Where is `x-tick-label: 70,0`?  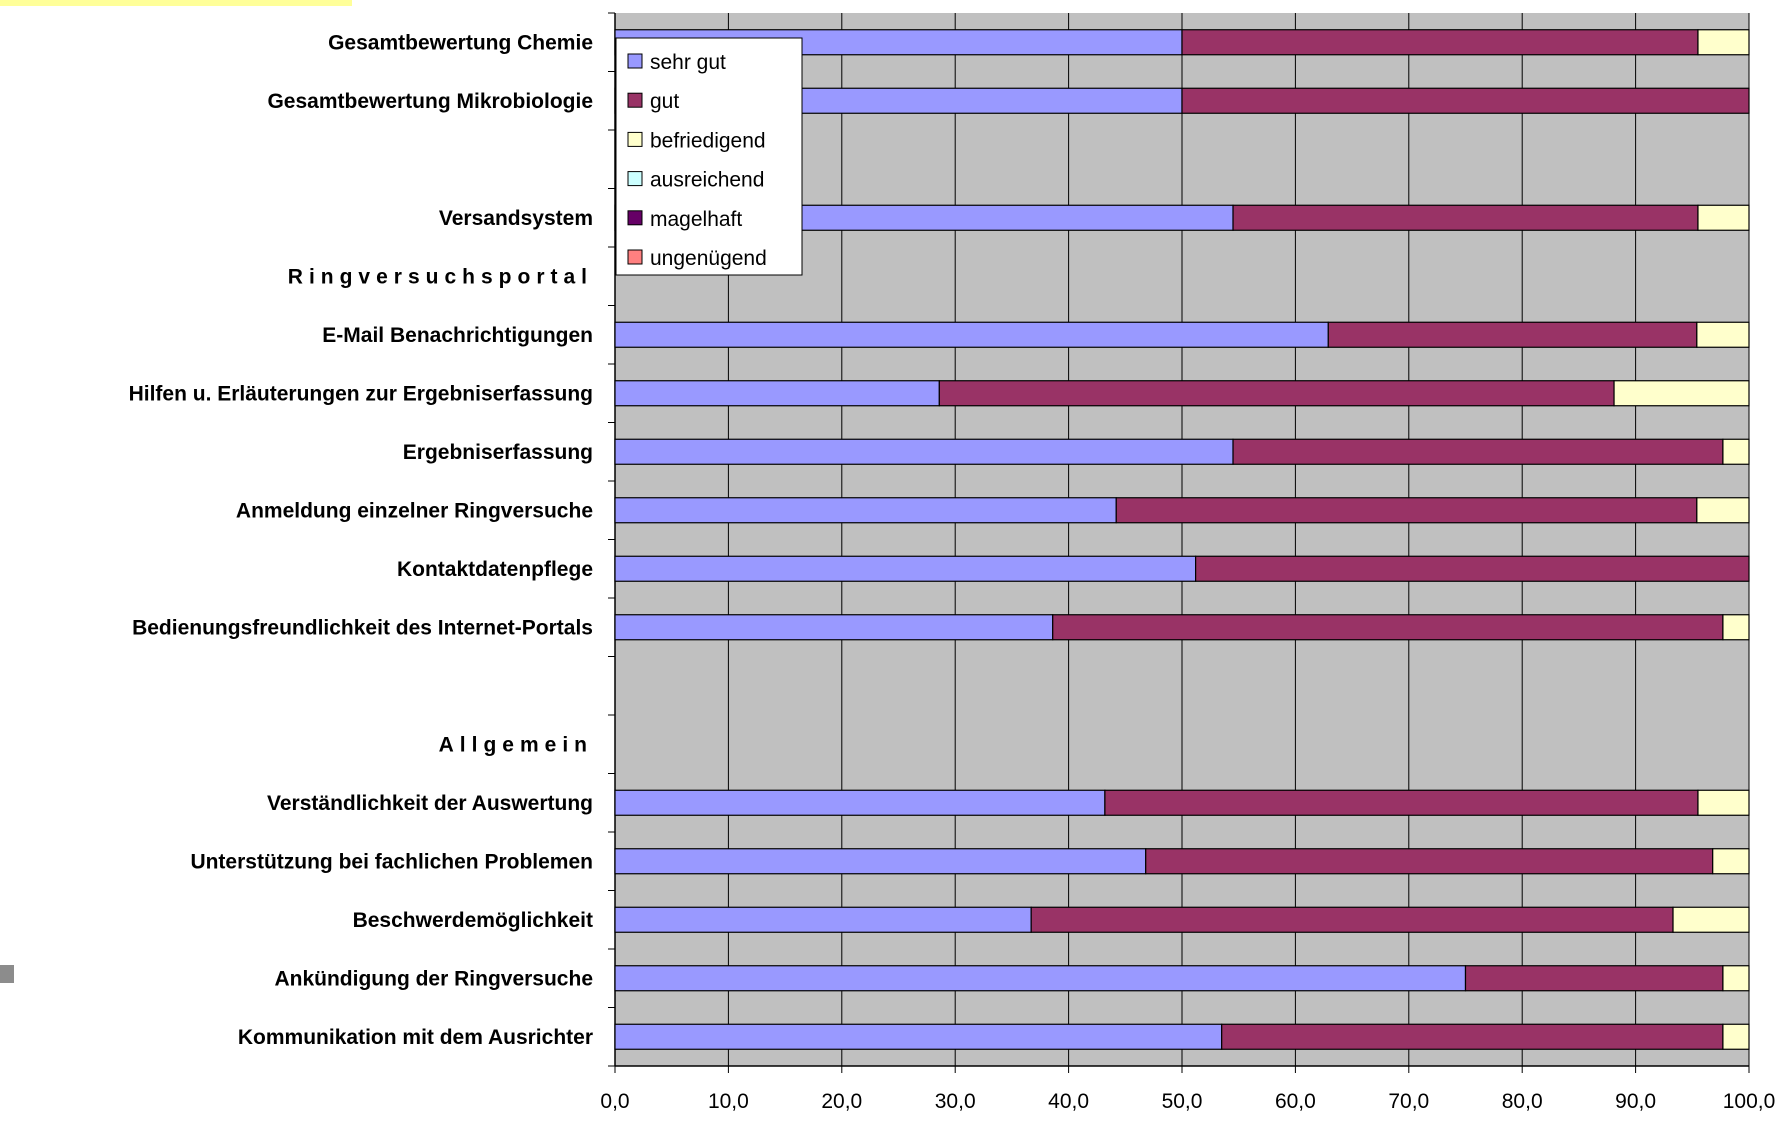
x-tick-label: 70,0 is located at coordinates (1408, 1101).